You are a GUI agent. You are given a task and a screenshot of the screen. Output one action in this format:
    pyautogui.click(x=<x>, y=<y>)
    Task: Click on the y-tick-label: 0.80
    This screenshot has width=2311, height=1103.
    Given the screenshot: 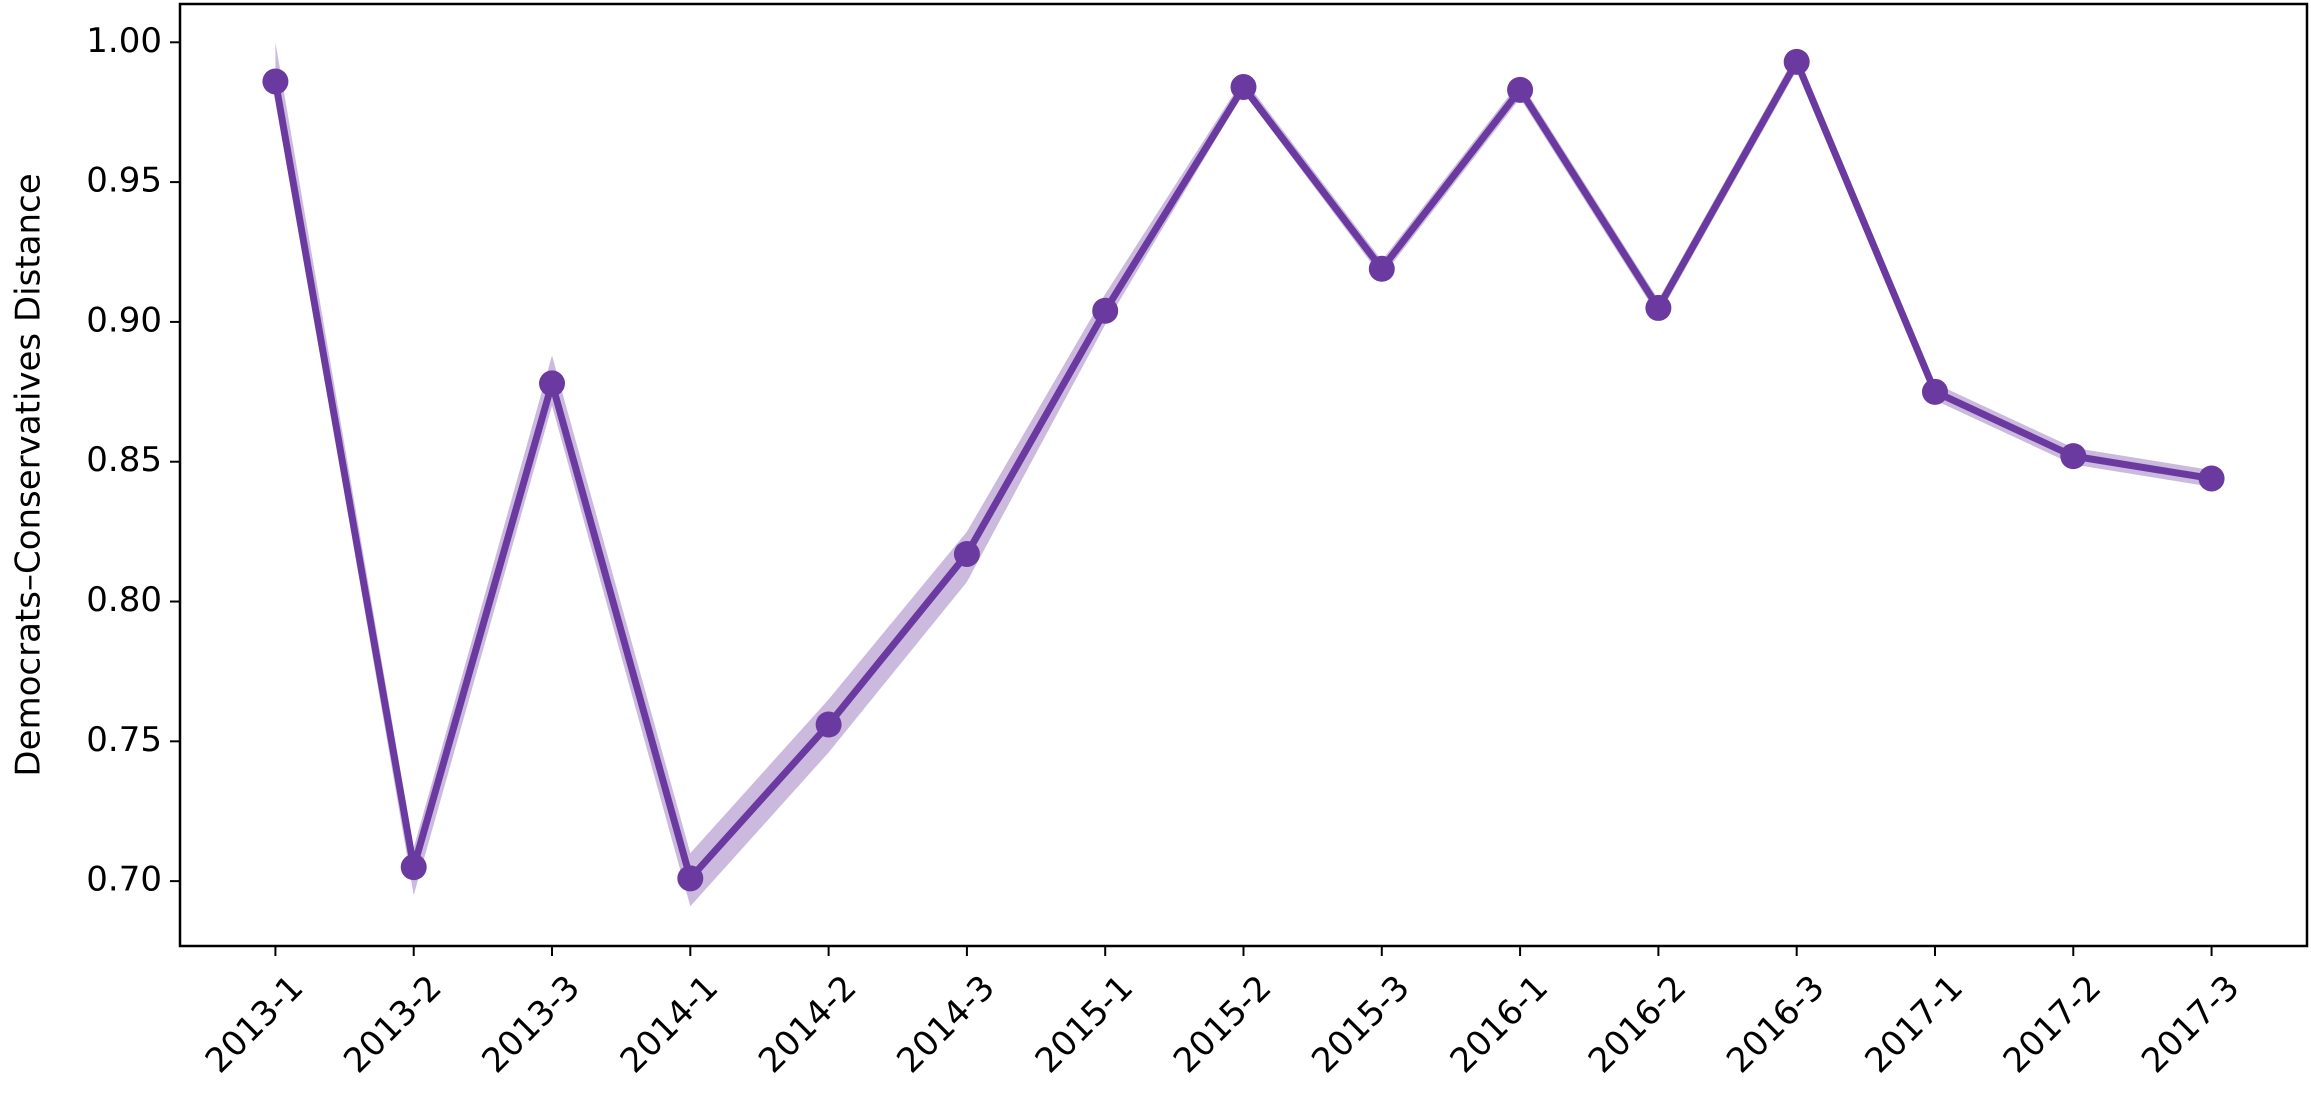 What is the action you would take?
    pyautogui.click(x=124, y=600)
    